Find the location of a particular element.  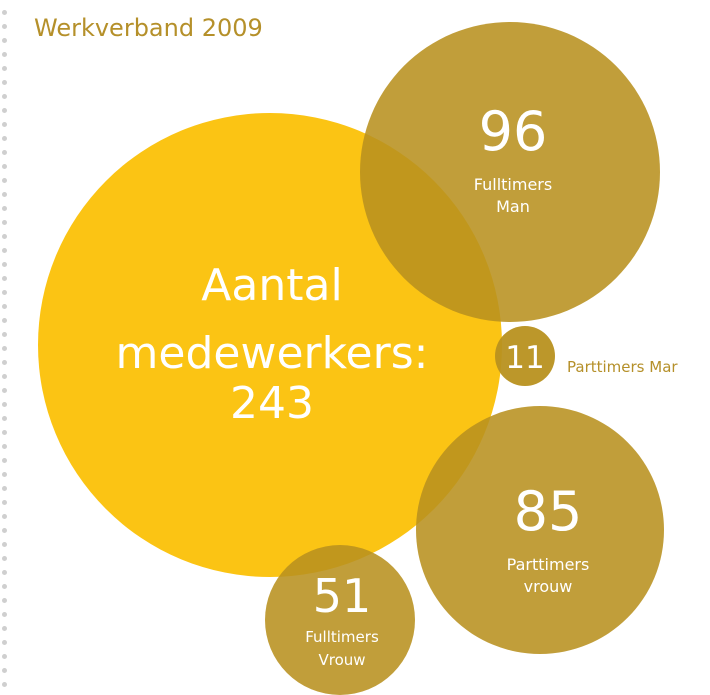

parttimers-vrouw-number: 85 is located at coordinates (548, 511).